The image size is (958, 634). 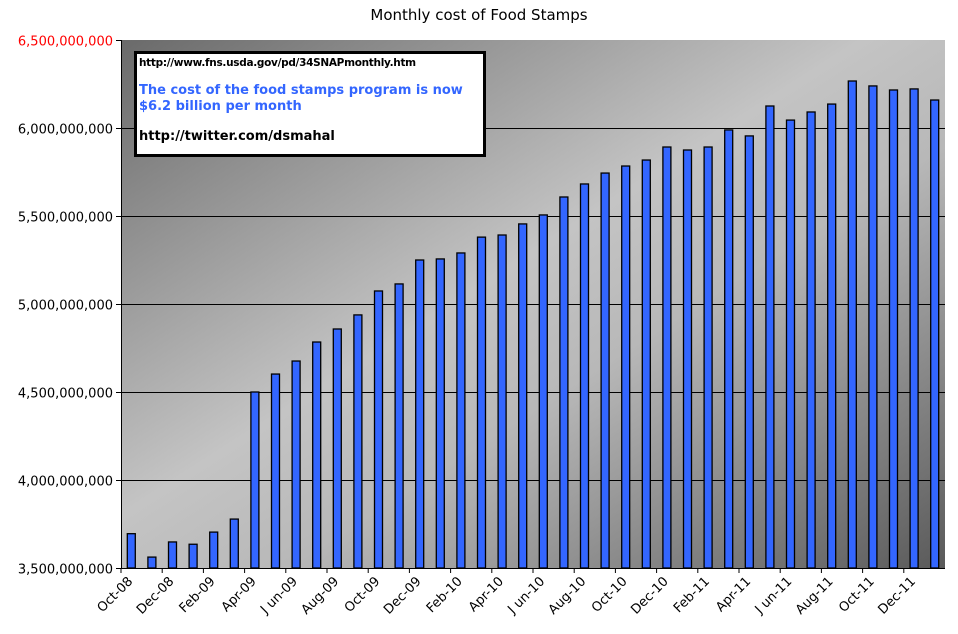 I want to click on y-tick-label: 5,500,000,000, so click(x=65, y=218).